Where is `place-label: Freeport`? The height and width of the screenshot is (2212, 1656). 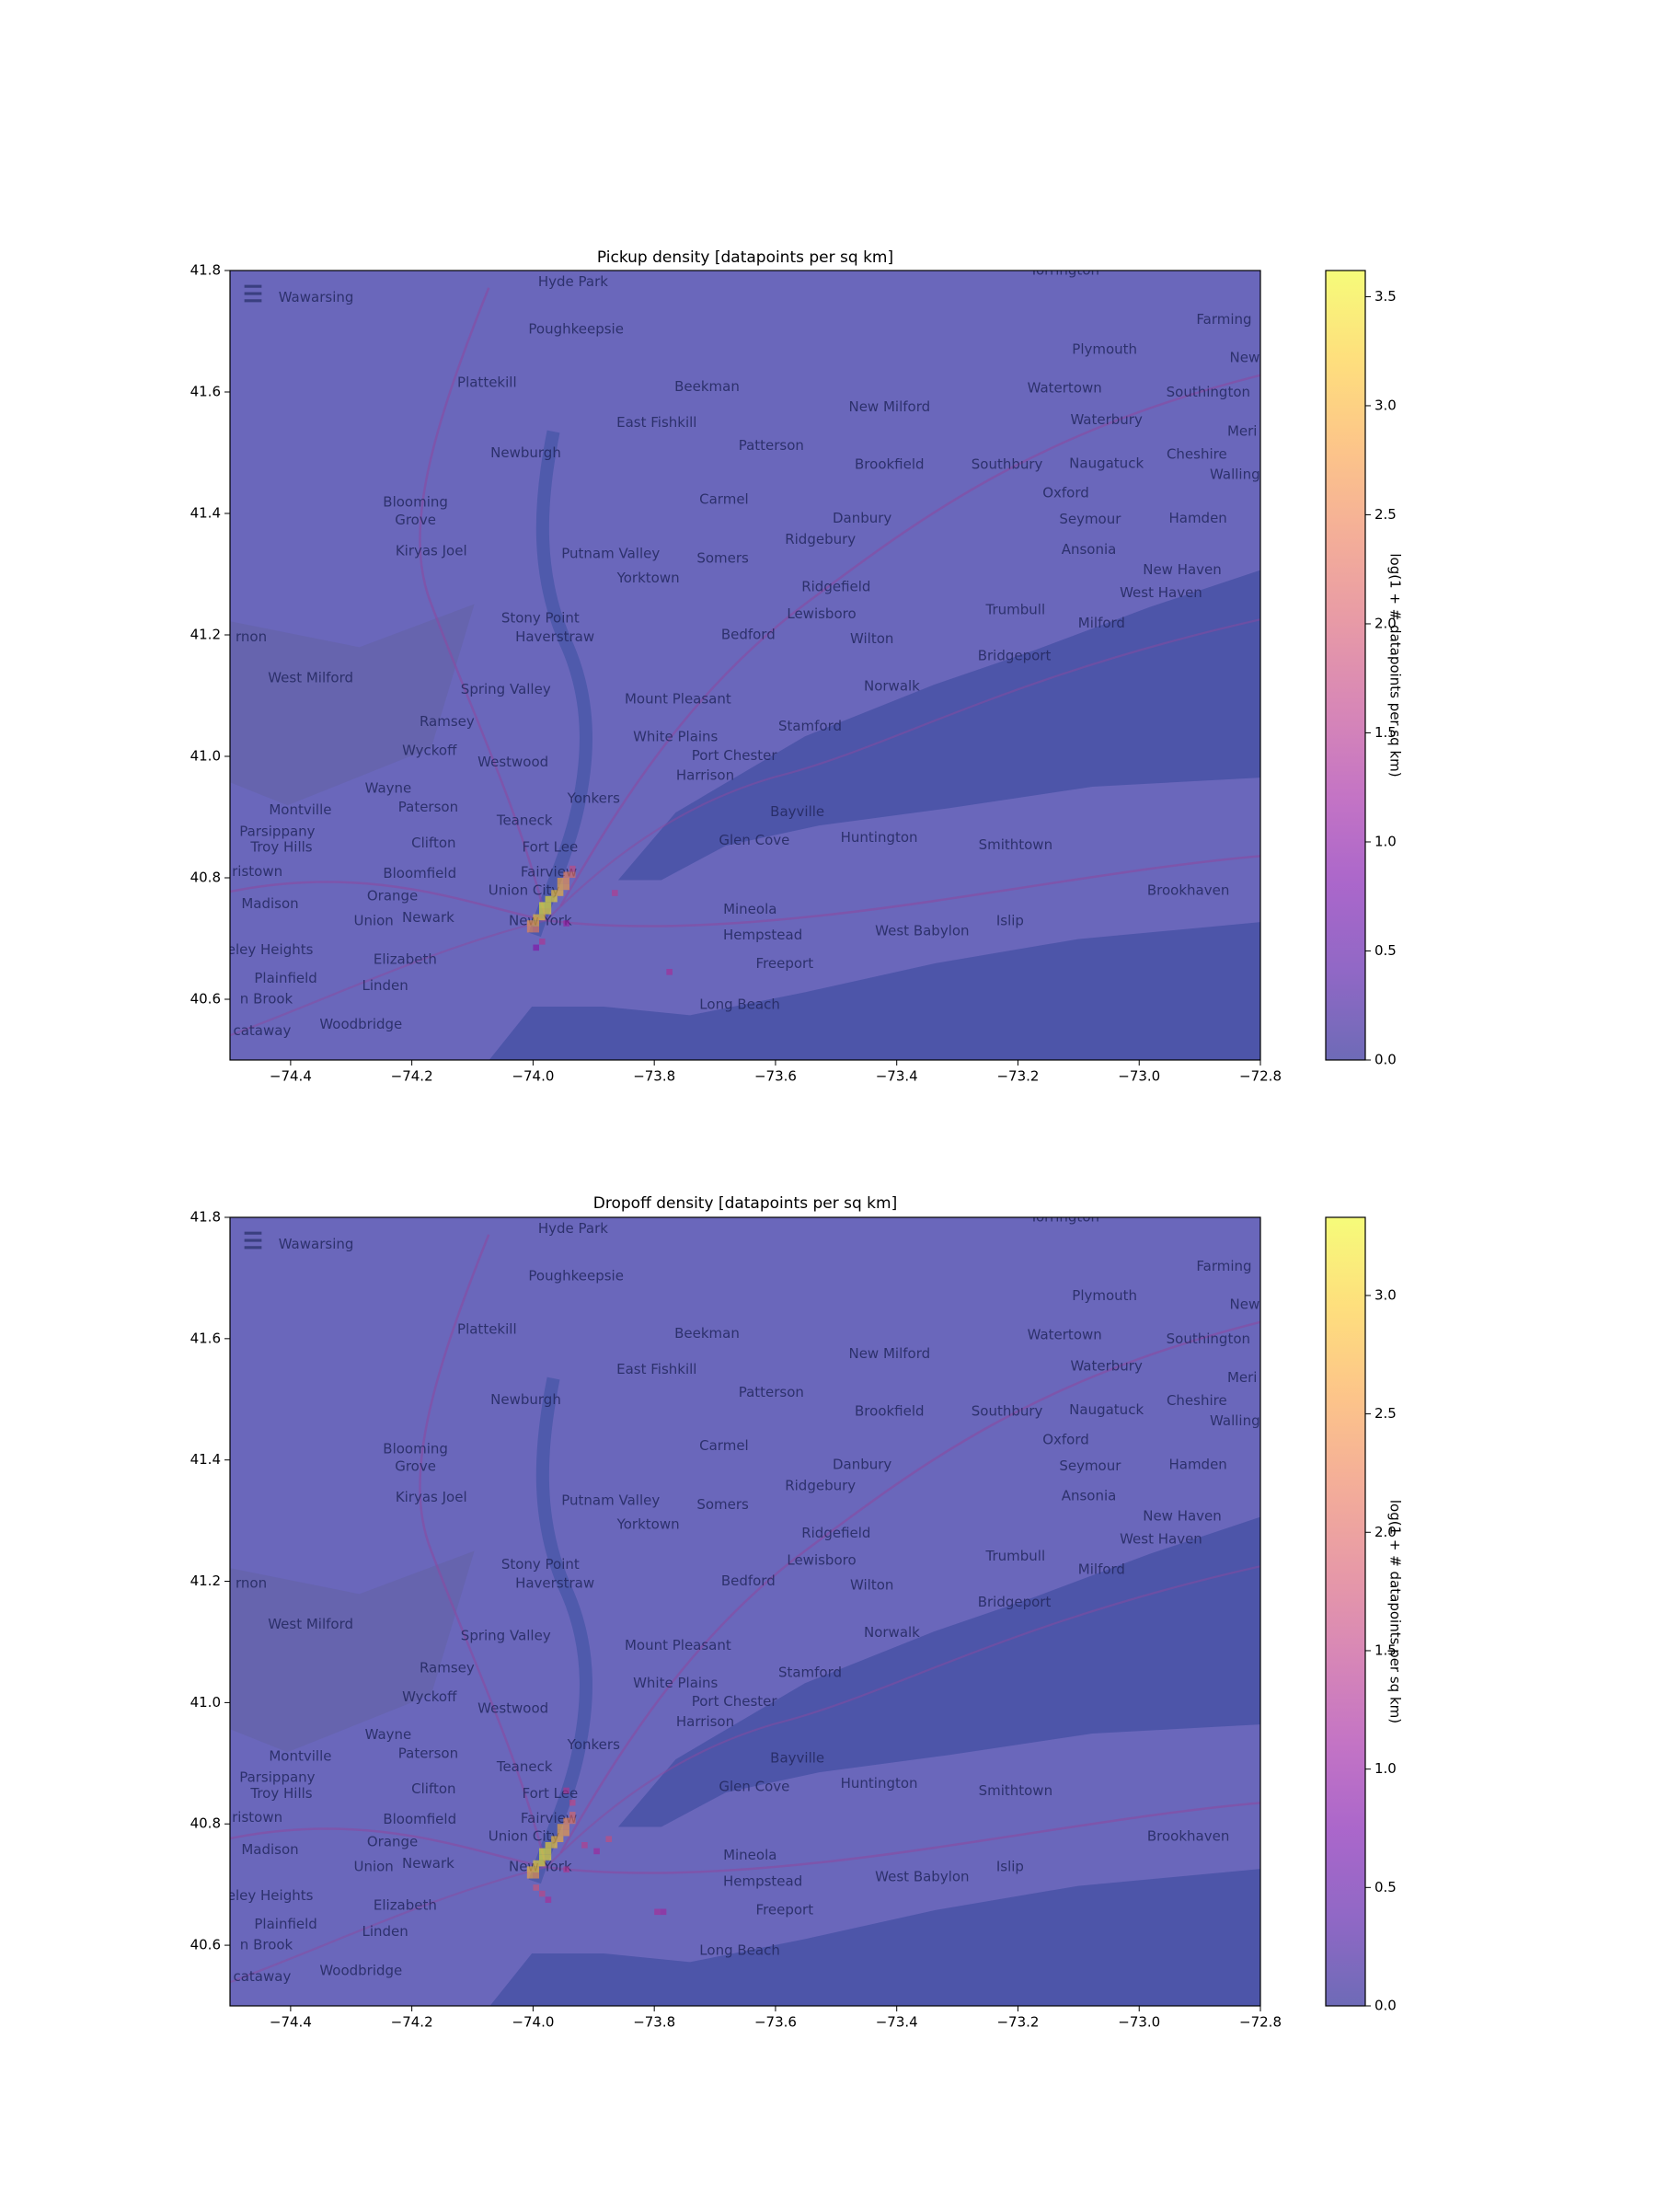 place-label: Freeport is located at coordinates (785, 1909).